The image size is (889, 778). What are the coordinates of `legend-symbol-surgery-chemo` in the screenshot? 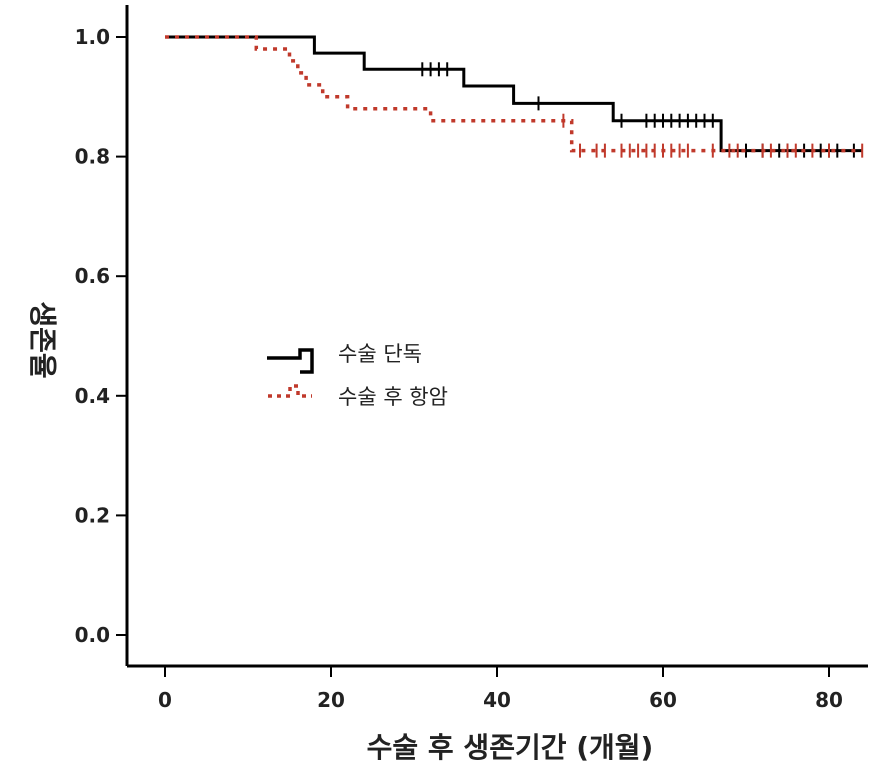 It's located at (290, 391).